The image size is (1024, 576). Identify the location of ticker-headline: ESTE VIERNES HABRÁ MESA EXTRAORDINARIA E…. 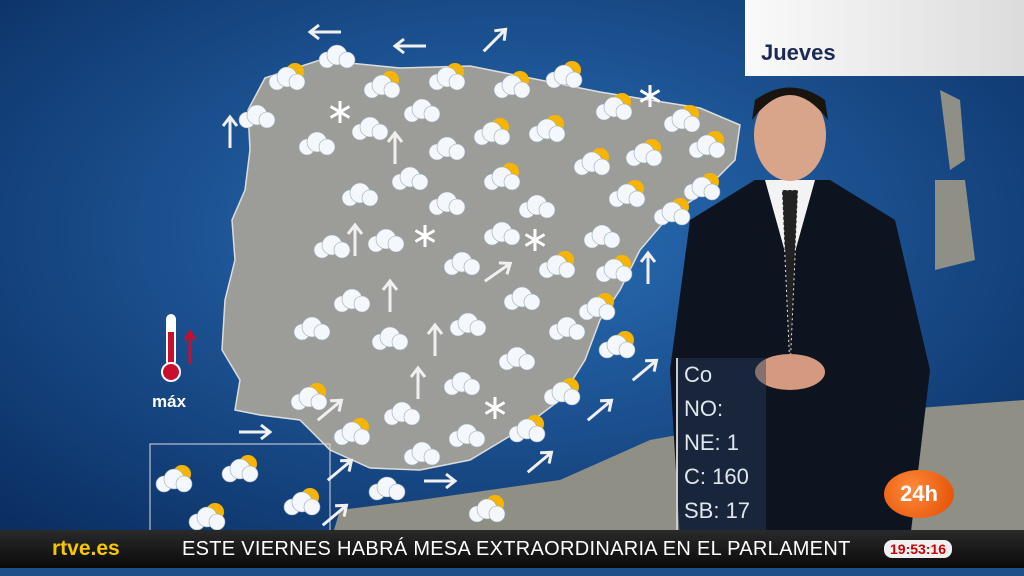
(516, 549).